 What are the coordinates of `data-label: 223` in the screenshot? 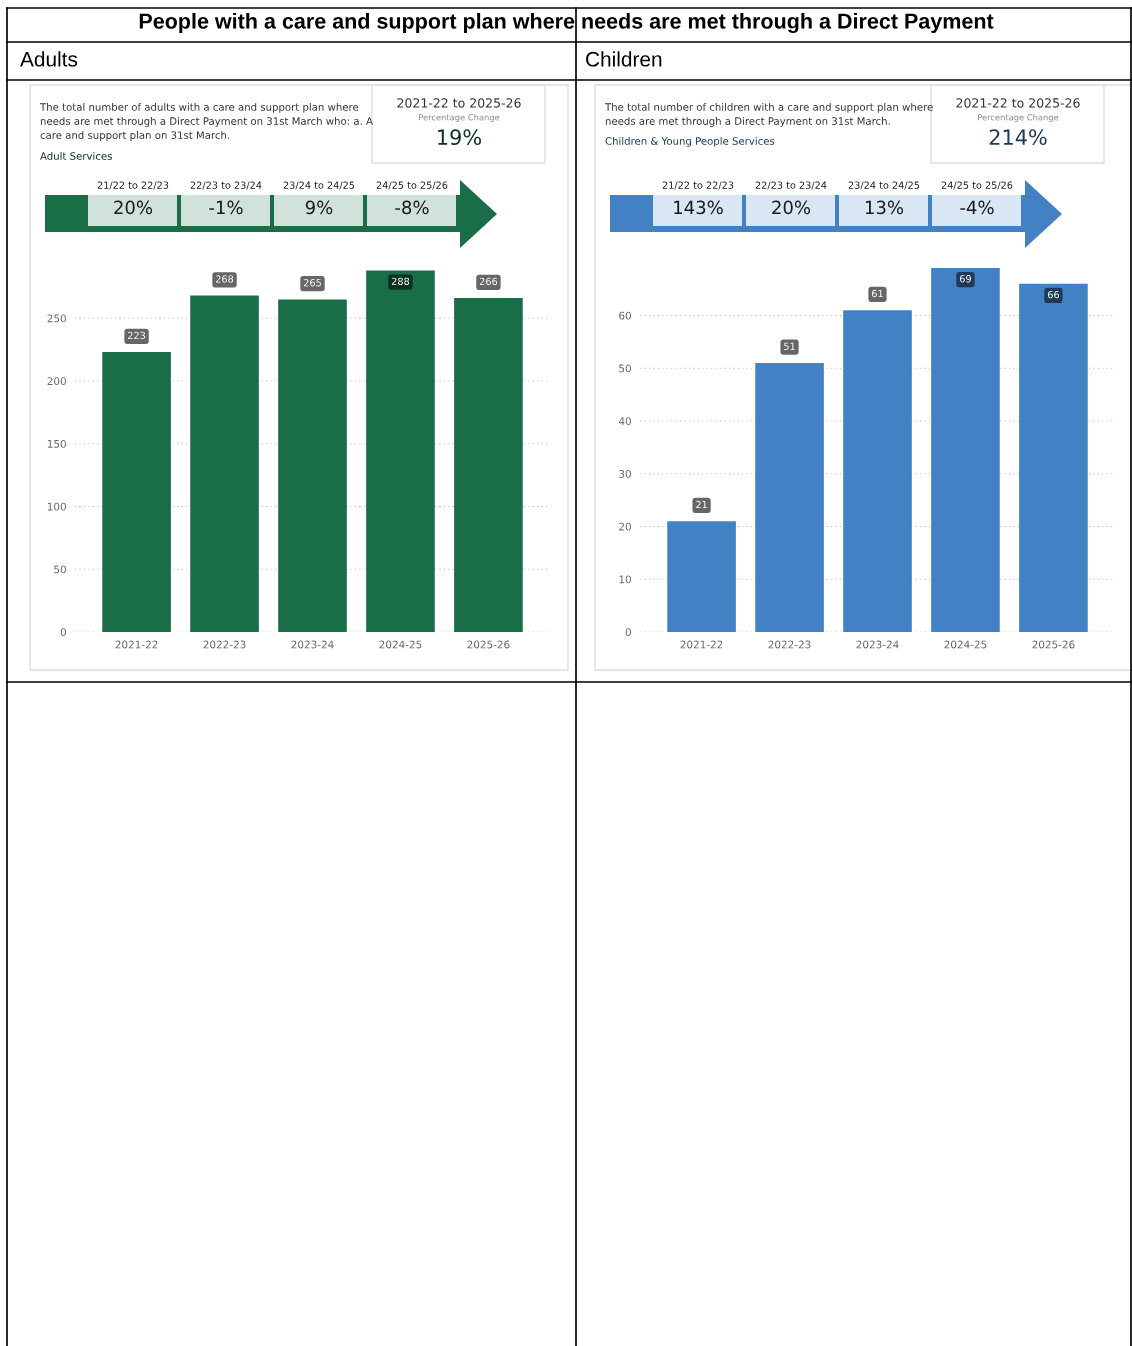 It's located at (137, 335).